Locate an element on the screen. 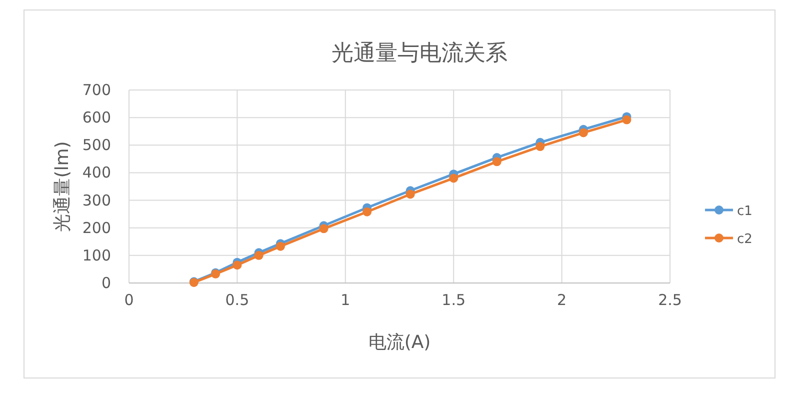  x-tick-label: 0.5 is located at coordinates (237, 300).